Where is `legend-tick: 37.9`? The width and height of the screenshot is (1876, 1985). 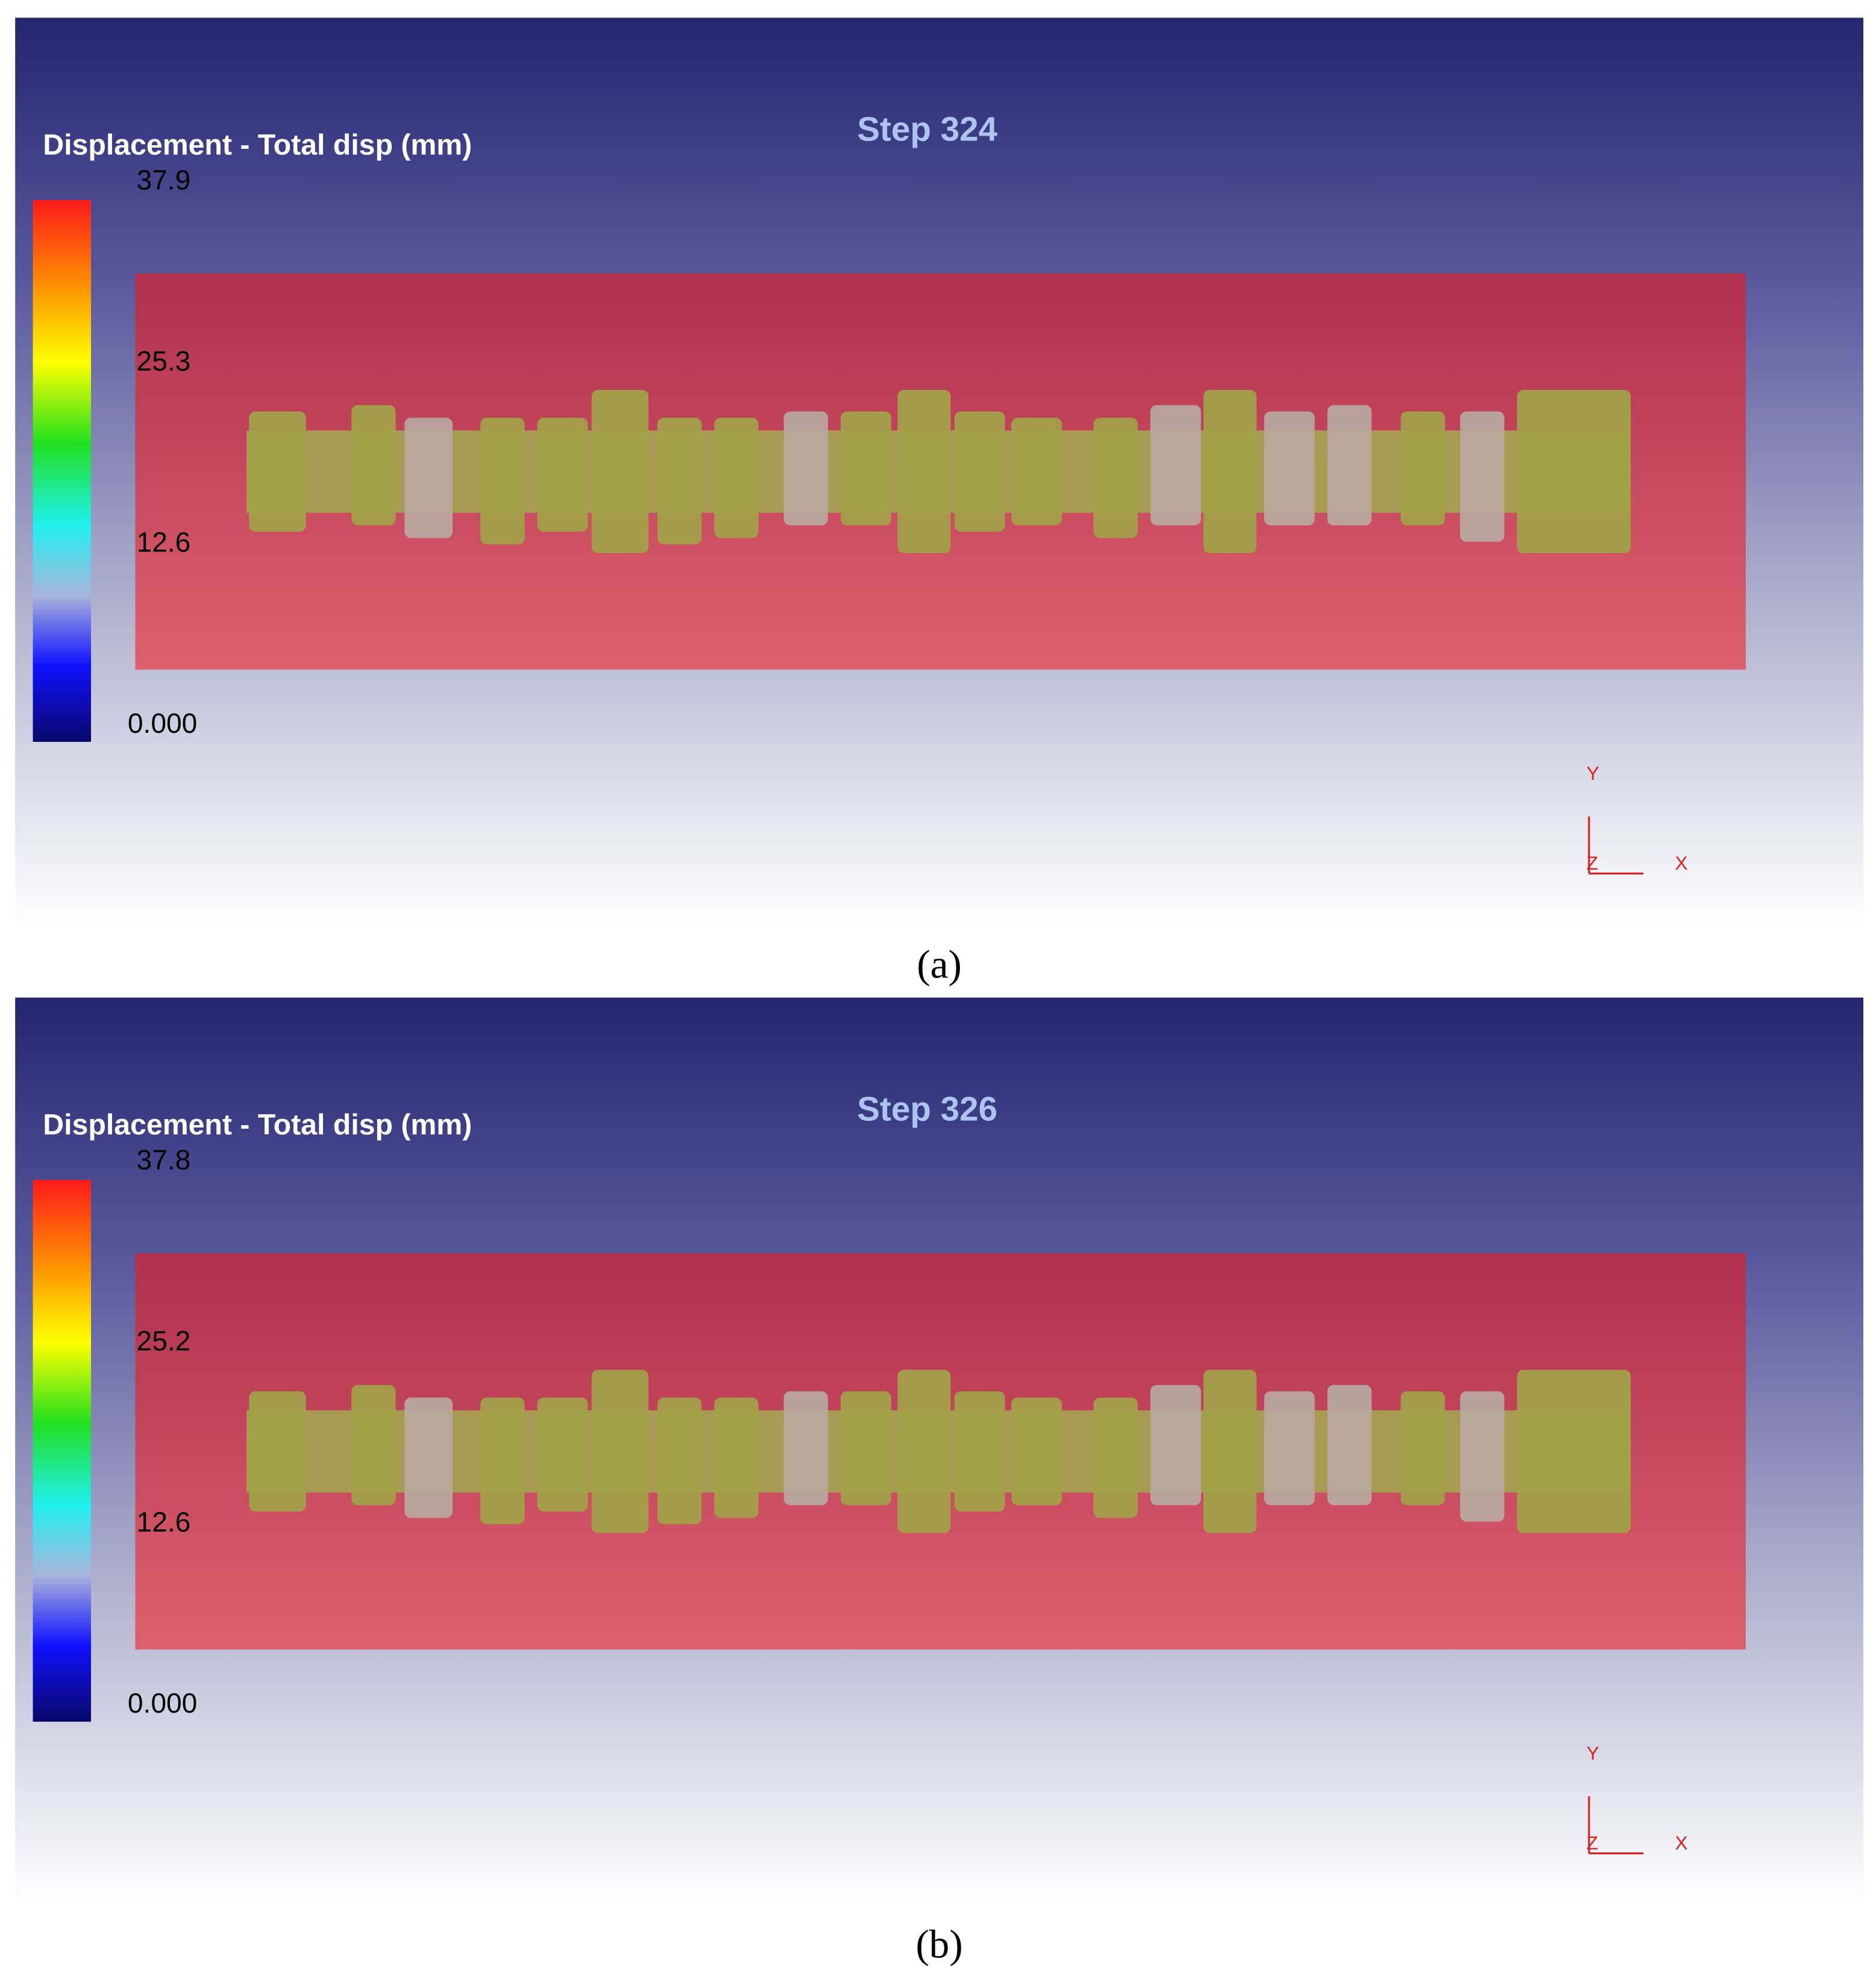
legend-tick: 37.9 is located at coordinates (164, 181).